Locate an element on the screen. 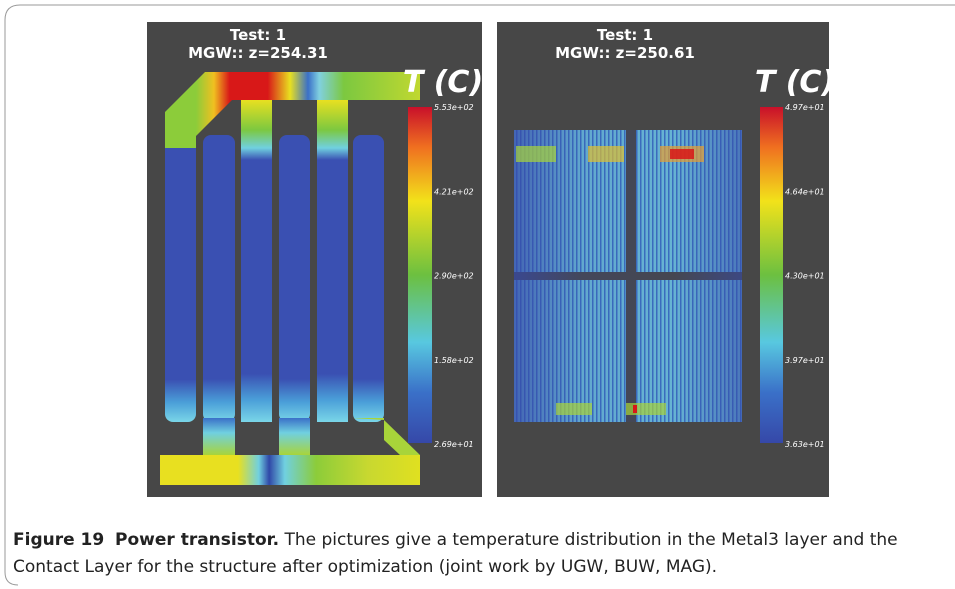 Image resolution: width=955 pixels, height=589 pixels. colorbar-labels: 4.97e+01 4.64e+01 4.30e+01 3.97e+01 3.63e+01 is located at coordinates (805, 276).